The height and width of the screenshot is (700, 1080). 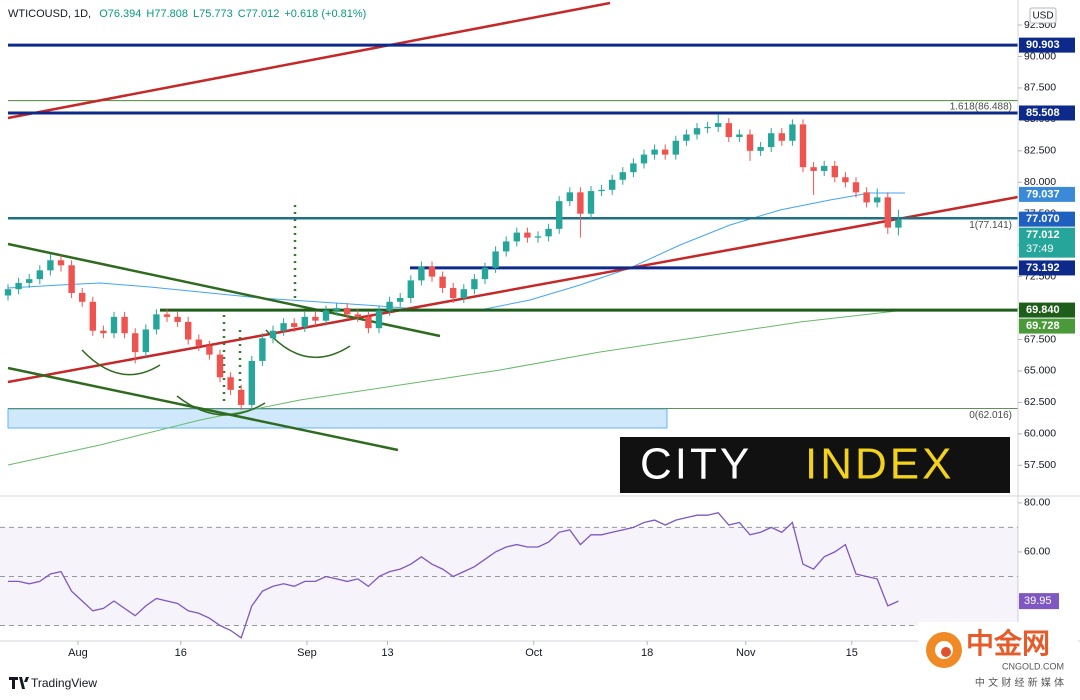 What do you see at coordinates (1040, 371) in the screenshot?
I see `y-tick-label: 65.000` at bounding box center [1040, 371].